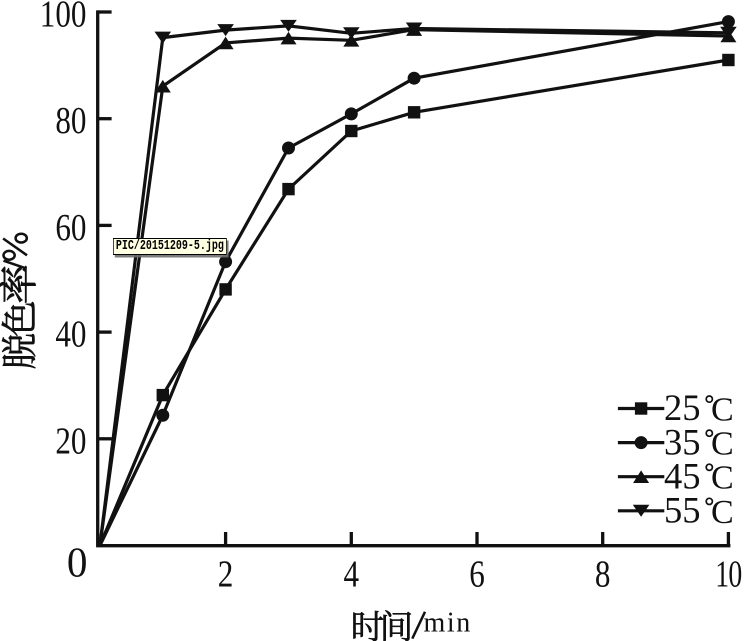 The image size is (745, 641). Describe the element at coordinates (682, 407) in the screenshot. I see `svg-text: 25` at that location.